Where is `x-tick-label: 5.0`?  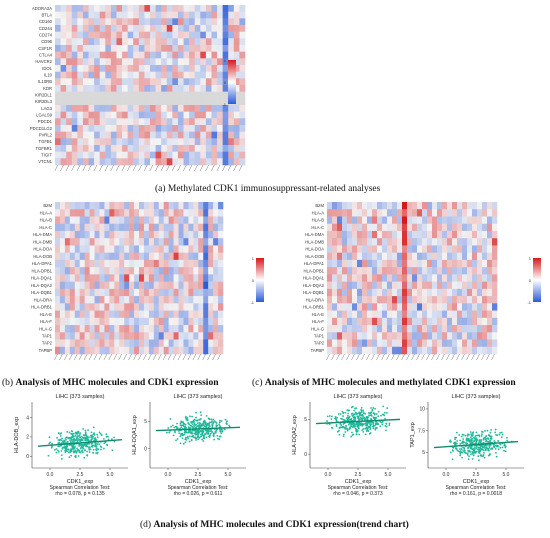 x-tick-label: 5.0 is located at coordinates (228, 475).